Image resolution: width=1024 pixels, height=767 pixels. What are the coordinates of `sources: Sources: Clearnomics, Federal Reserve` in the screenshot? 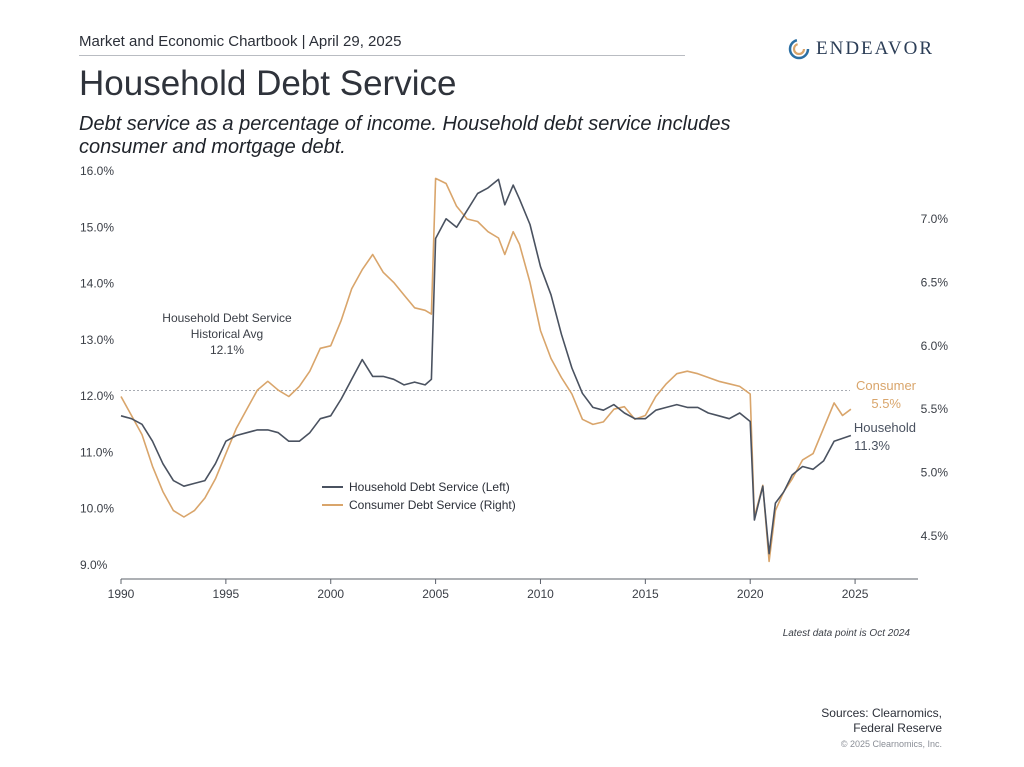 It's located at (881, 721).